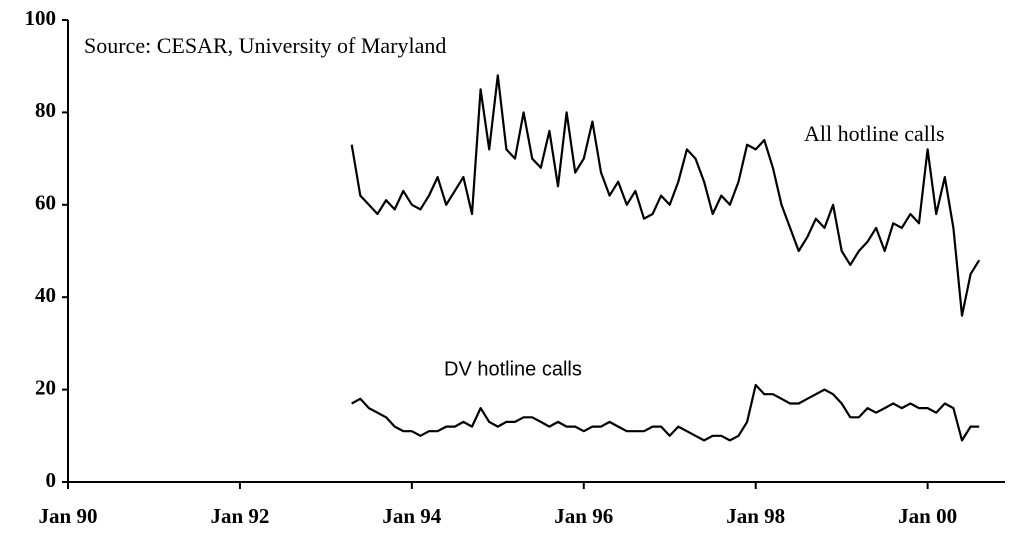  I want to click on x-tick-label: Jan 92, so click(239, 516).